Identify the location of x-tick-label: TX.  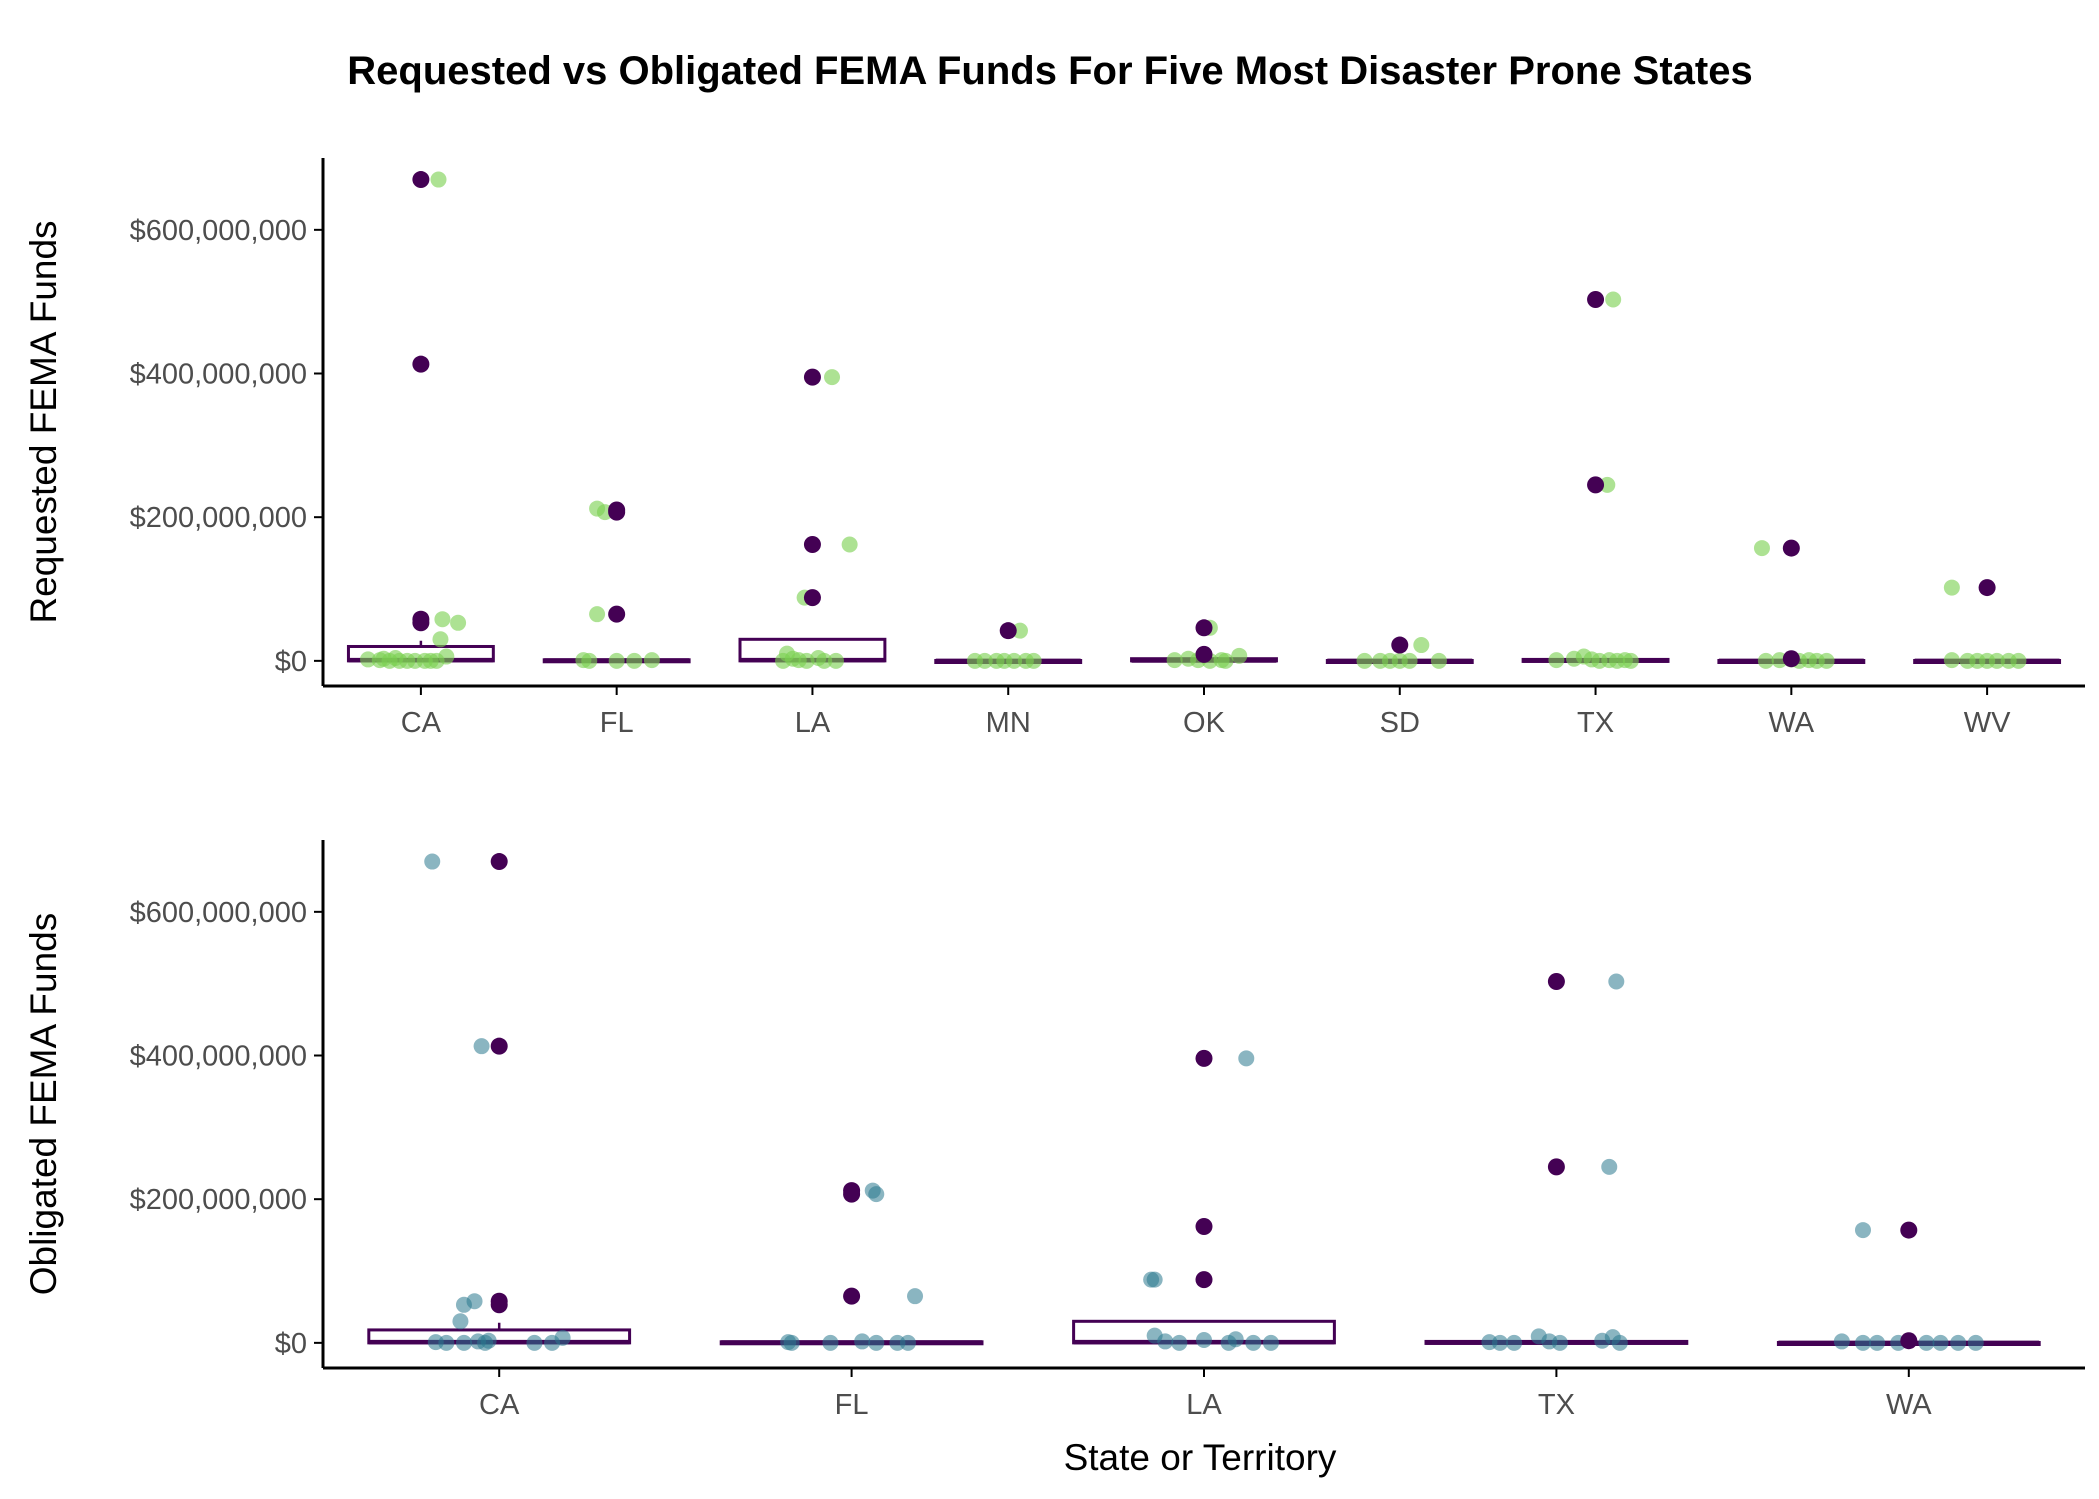
(1595, 723).